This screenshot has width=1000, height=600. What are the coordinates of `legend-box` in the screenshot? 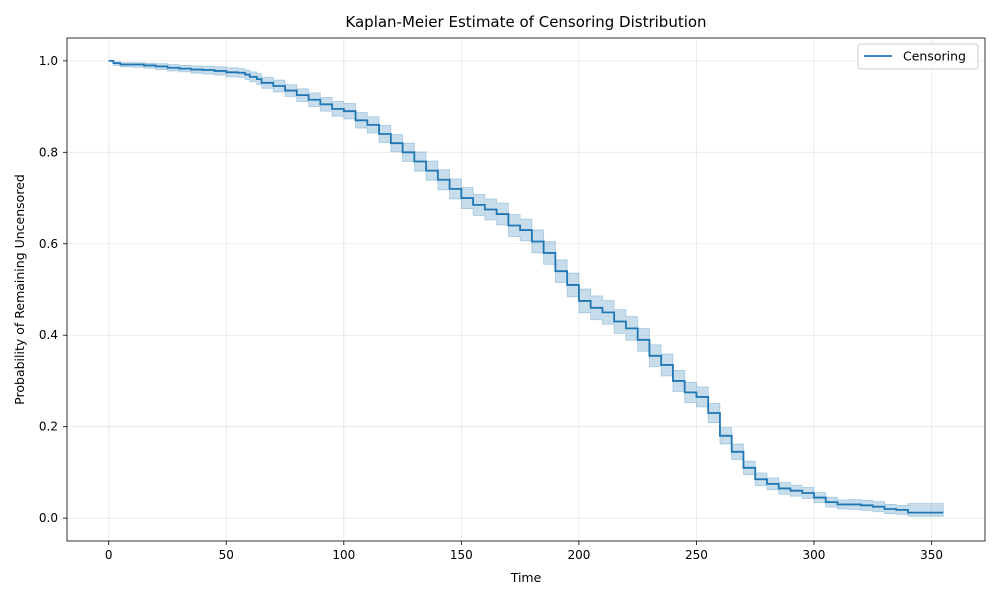 It's located at (918, 56).